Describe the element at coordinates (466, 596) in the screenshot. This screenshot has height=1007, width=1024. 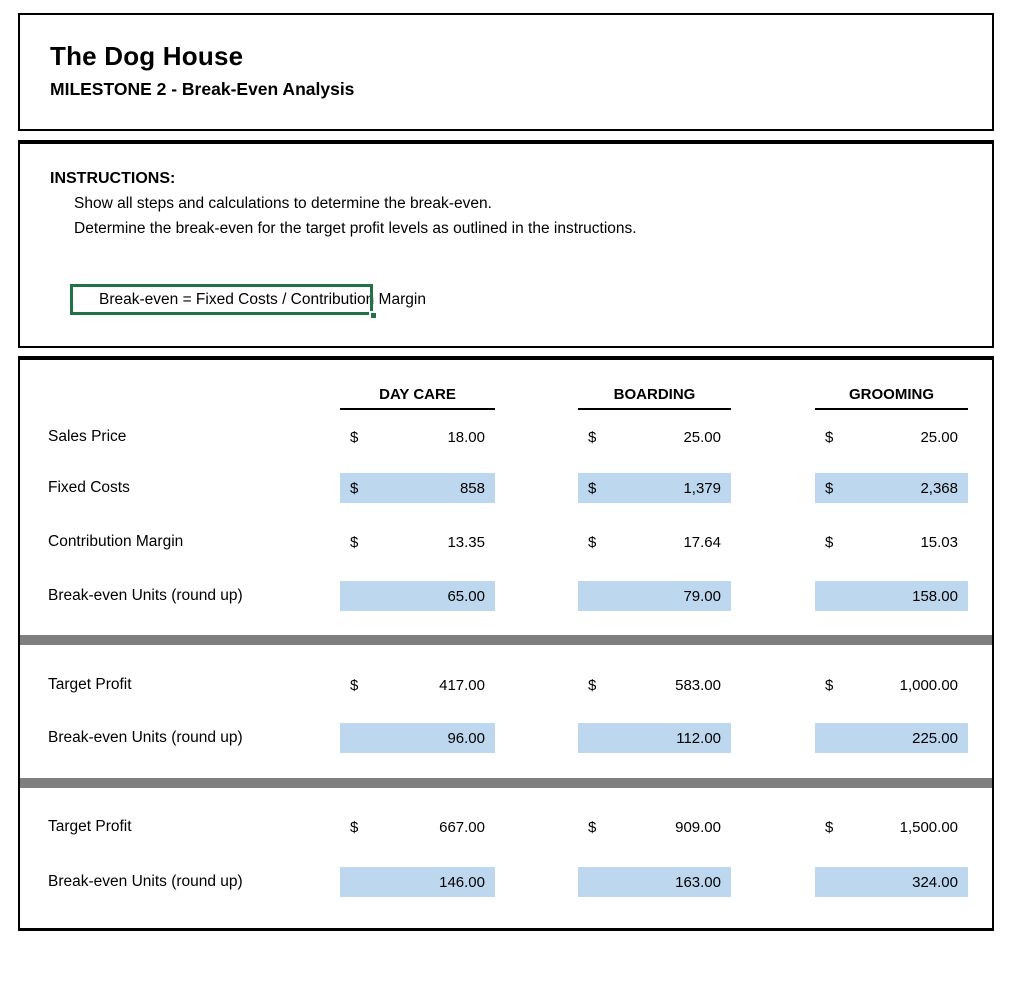
I see `cell-value: 65.00` at that location.